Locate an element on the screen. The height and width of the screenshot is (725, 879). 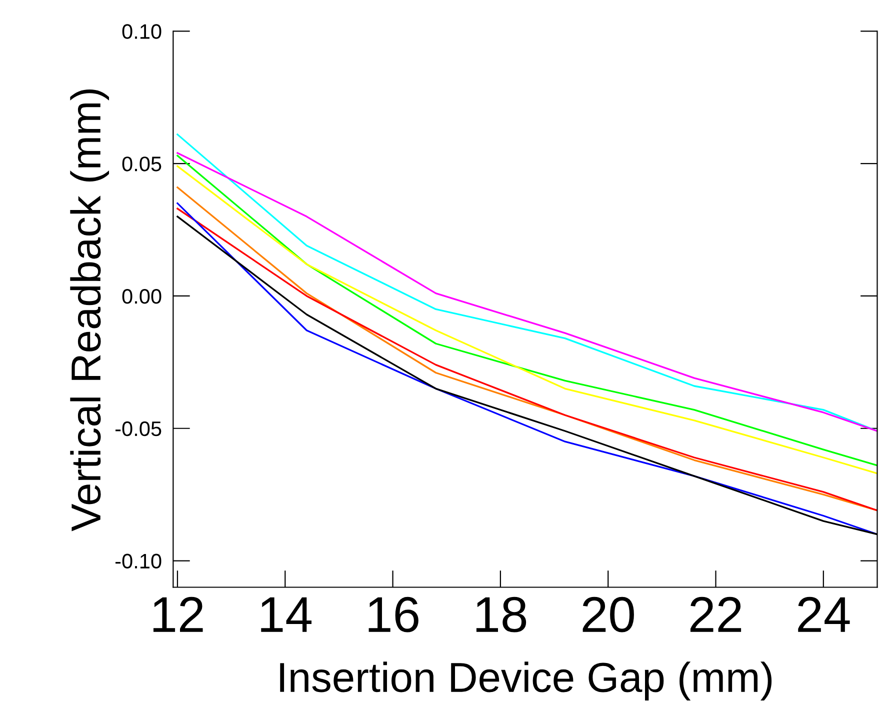
x-axis-title: Insertion Device Gap (mm) is located at coordinates (526, 681).